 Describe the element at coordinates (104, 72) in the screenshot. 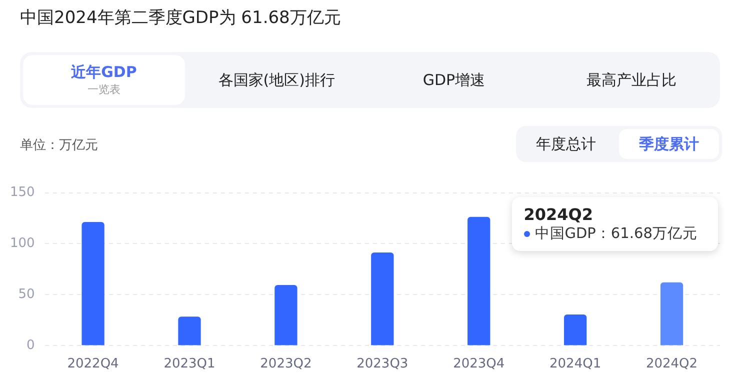

I see `text: 近年GDP` at that location.